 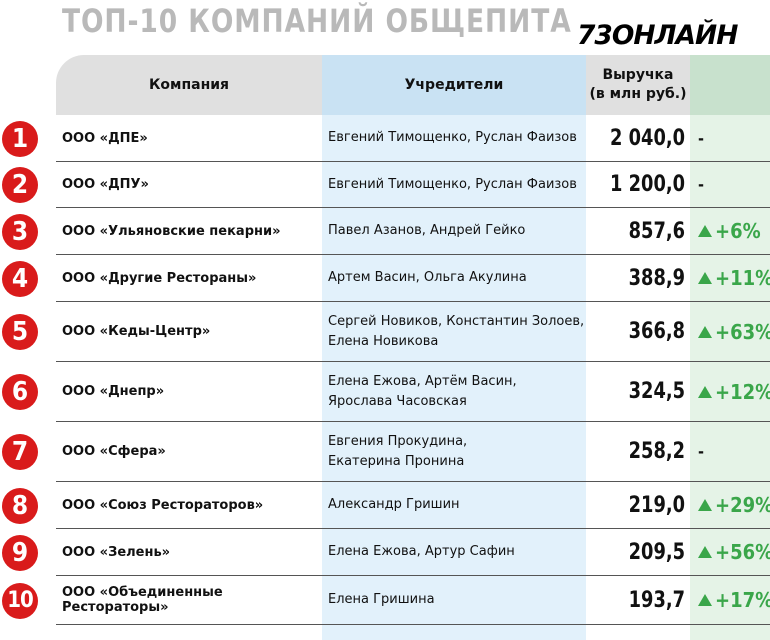 I want to click on change-value: +11%, so click(x=734, y=278).